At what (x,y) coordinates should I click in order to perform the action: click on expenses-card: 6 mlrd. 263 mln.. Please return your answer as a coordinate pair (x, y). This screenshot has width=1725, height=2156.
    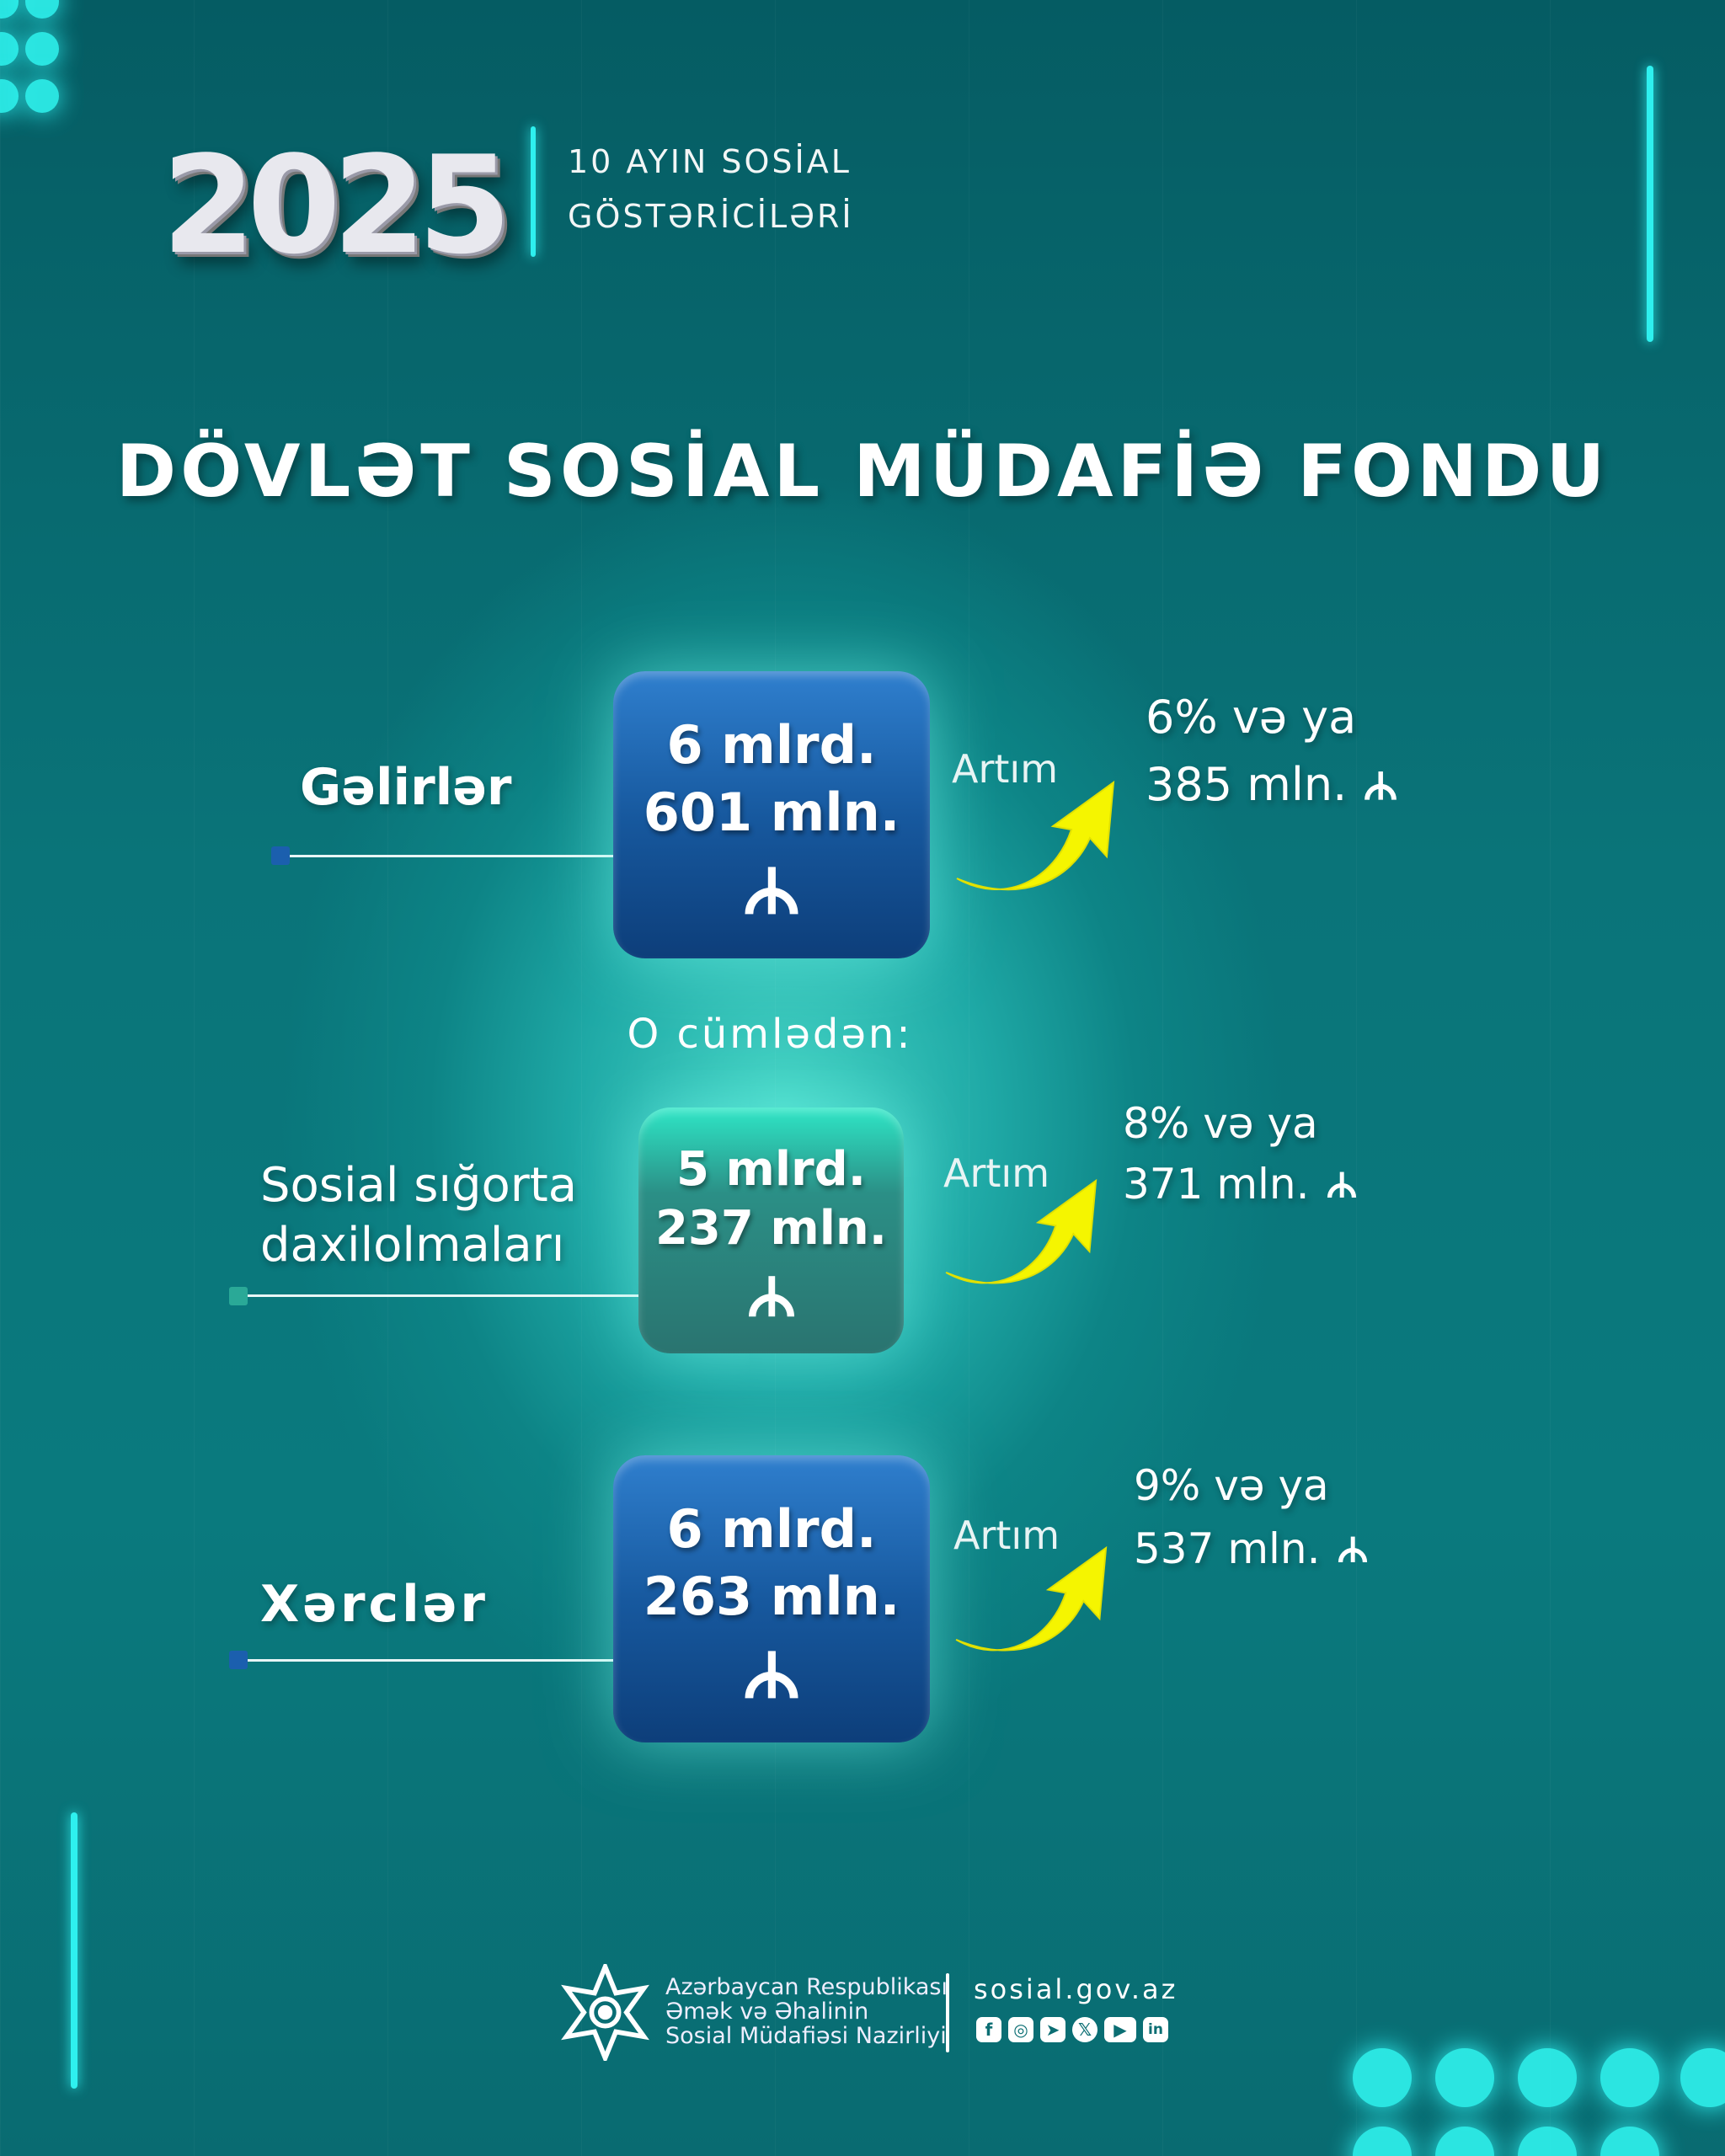
    Looking at the image, I should click on (771, 1598).